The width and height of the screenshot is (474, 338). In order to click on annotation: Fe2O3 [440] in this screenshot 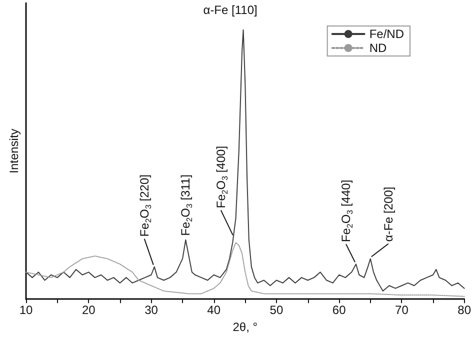, I will do `click(346, 211)`.